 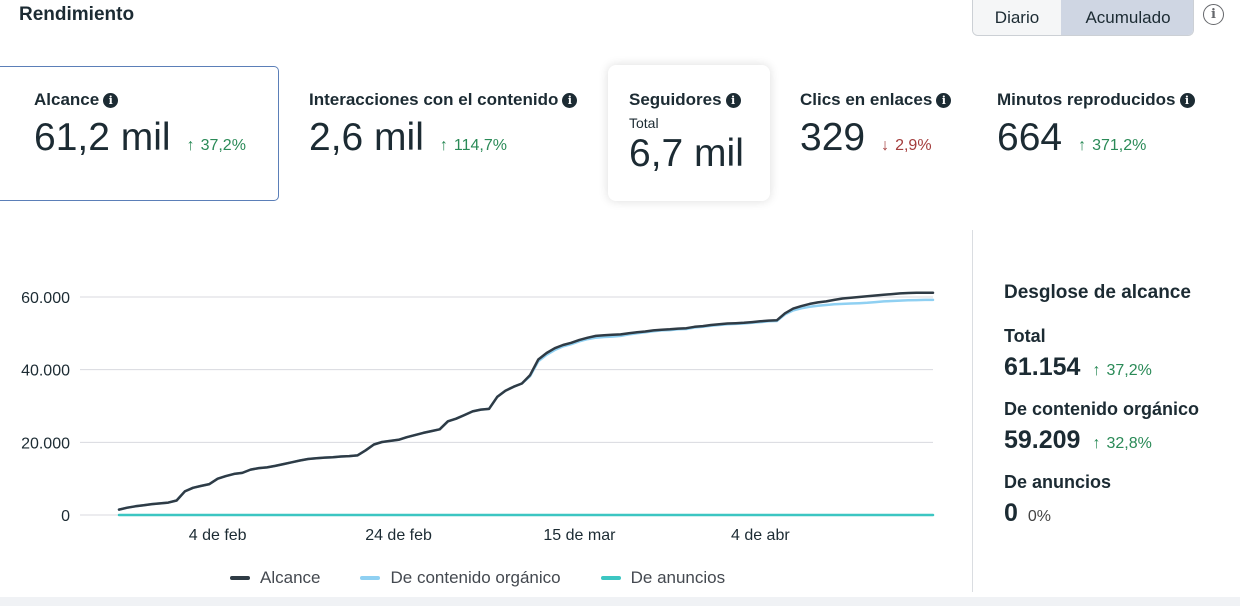 I want to click on x-tick-label: 15 de mar, so click(x=579, y=535).